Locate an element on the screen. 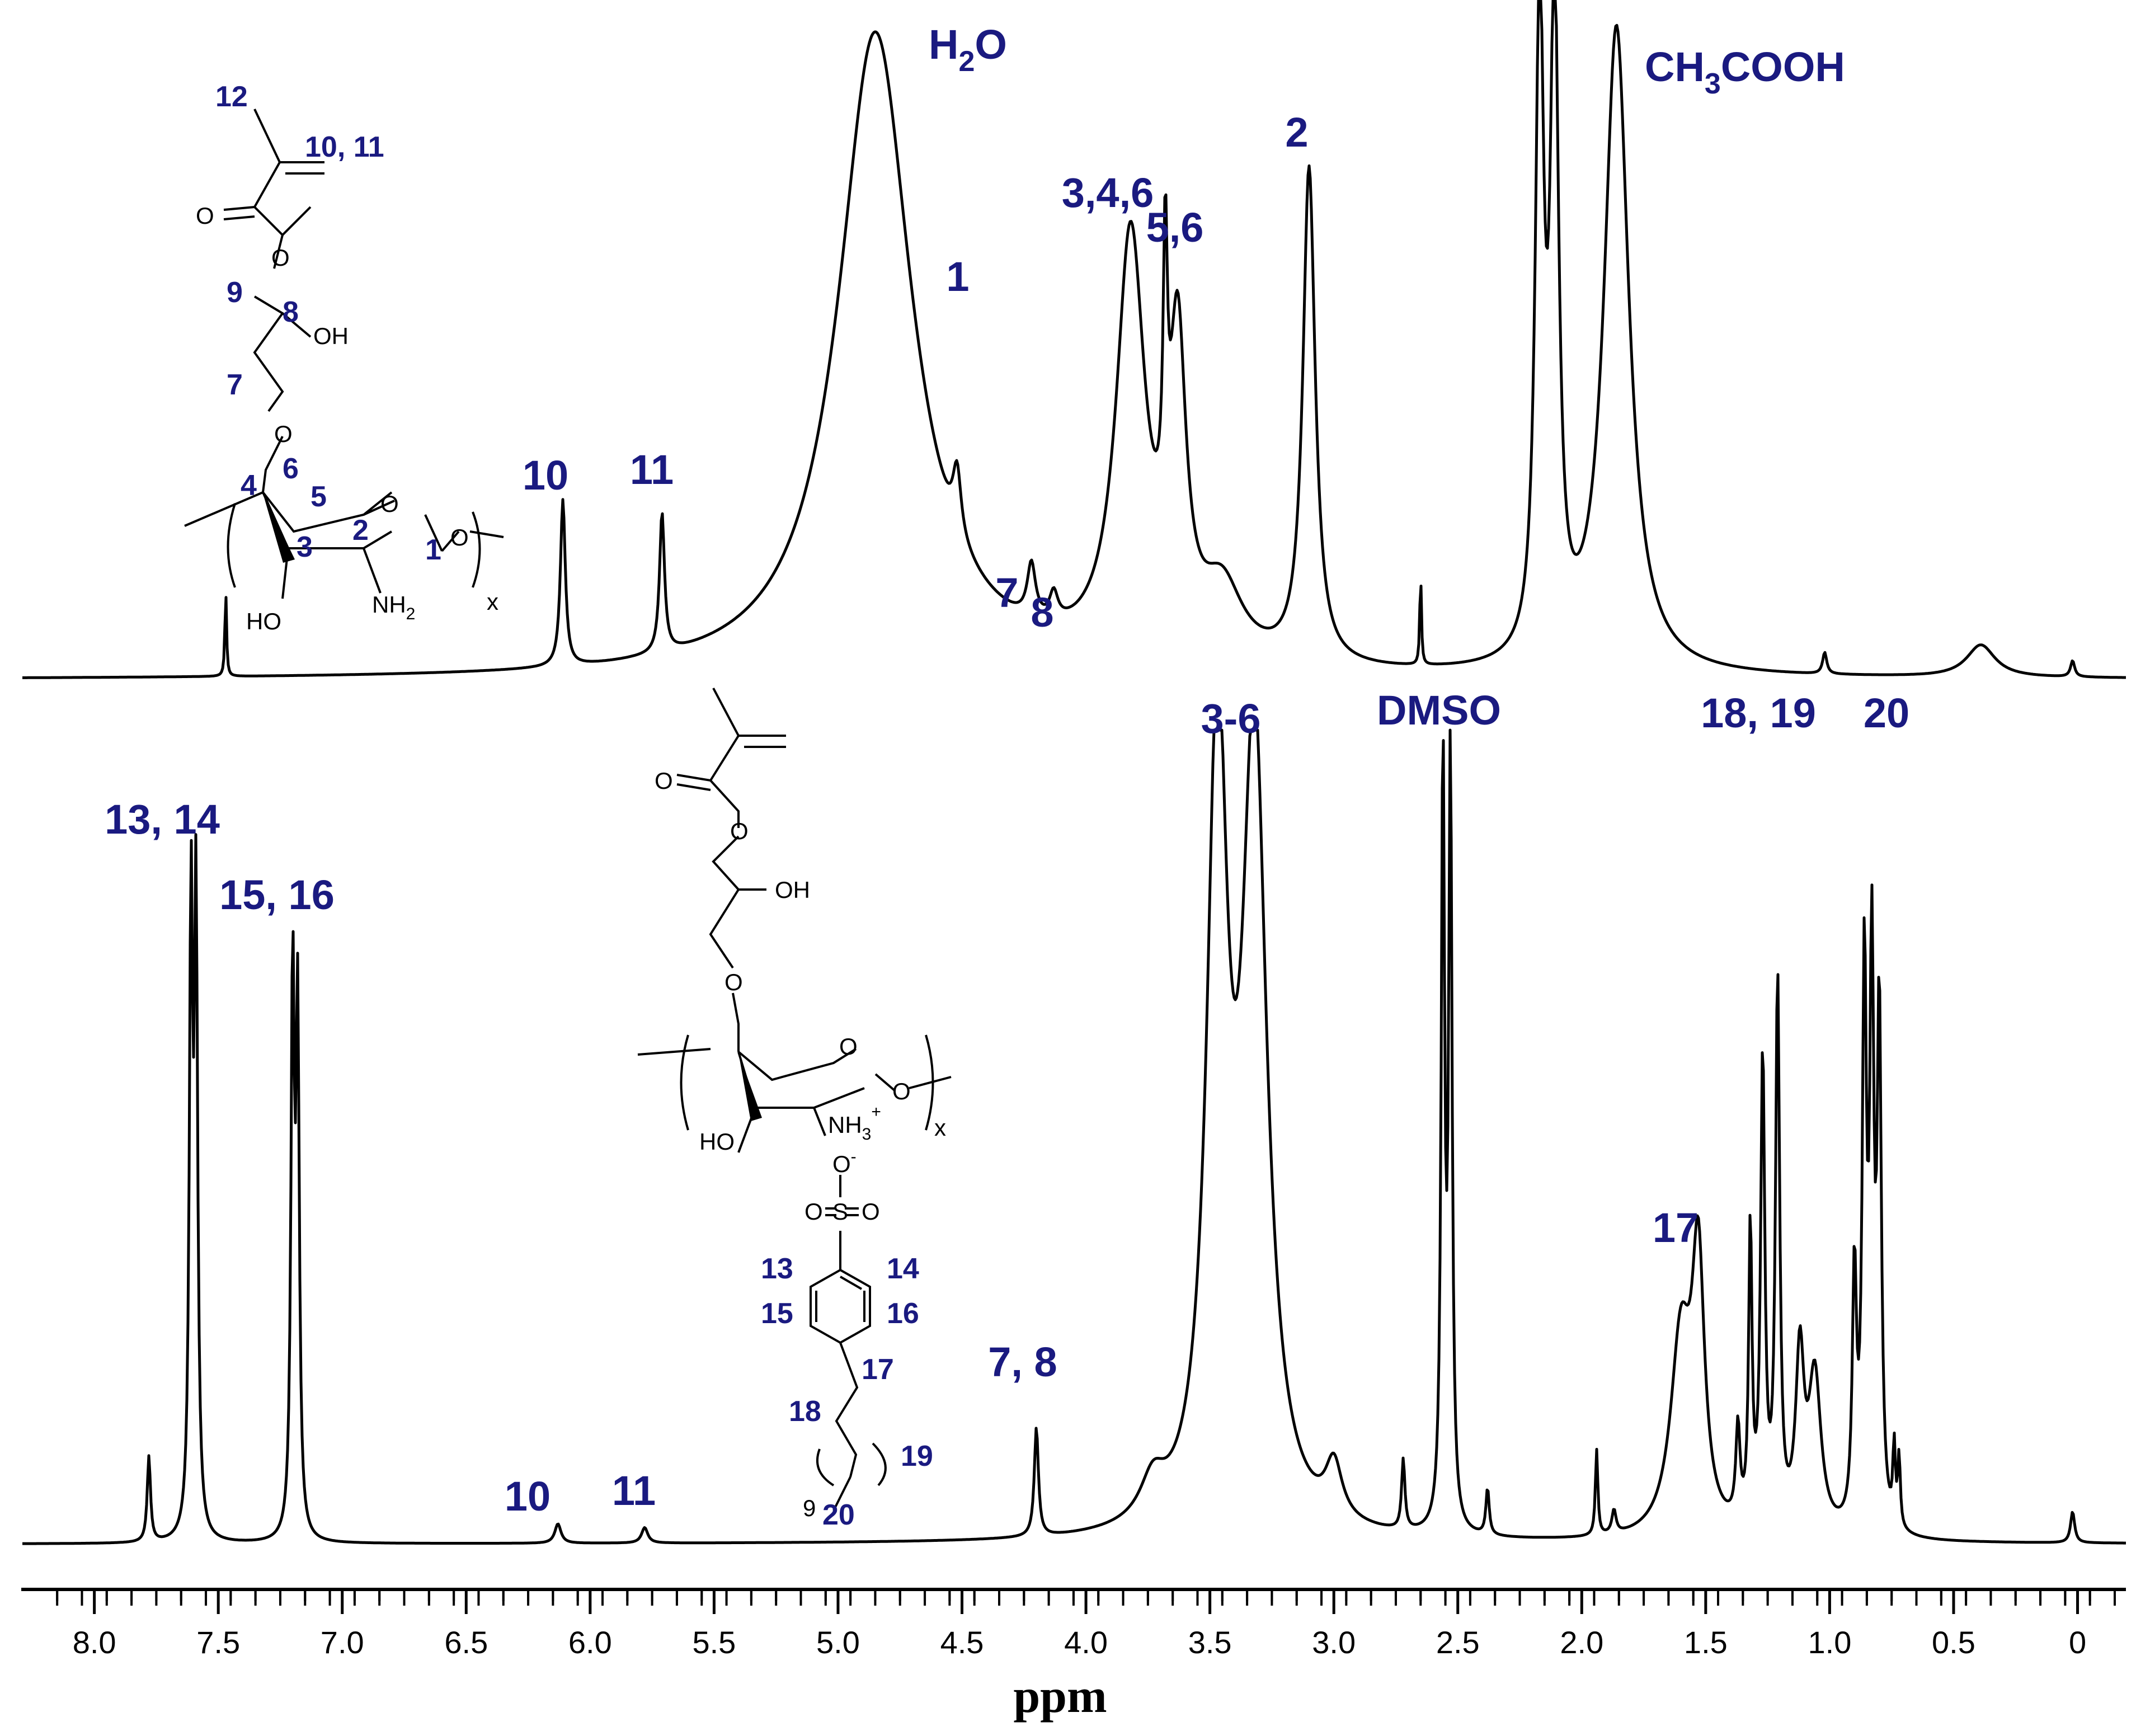 Image resolution: width=2136 pixels, height=1736 pixels. x-axis-major-ticks is located at coordinates (1086, 1601).